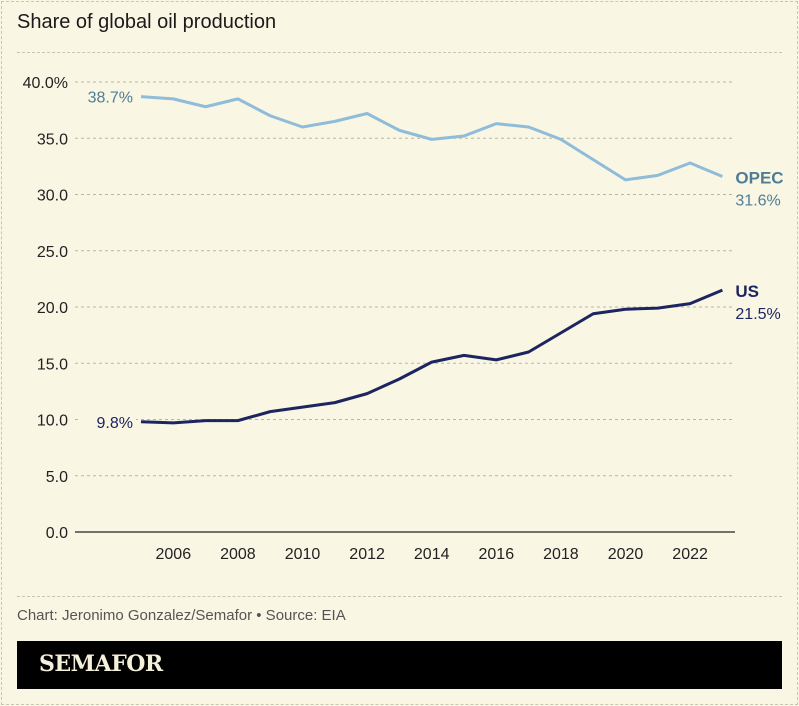 The width and height of the screenshot is (799, 706). What do you see at coordinates (759, 178) in the screenshot?
I see `series-name-label: OPEC` at bounding box center [759, 178].